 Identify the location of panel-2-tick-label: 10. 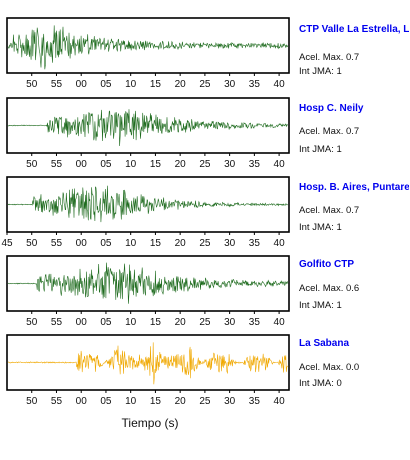
(131, 164).